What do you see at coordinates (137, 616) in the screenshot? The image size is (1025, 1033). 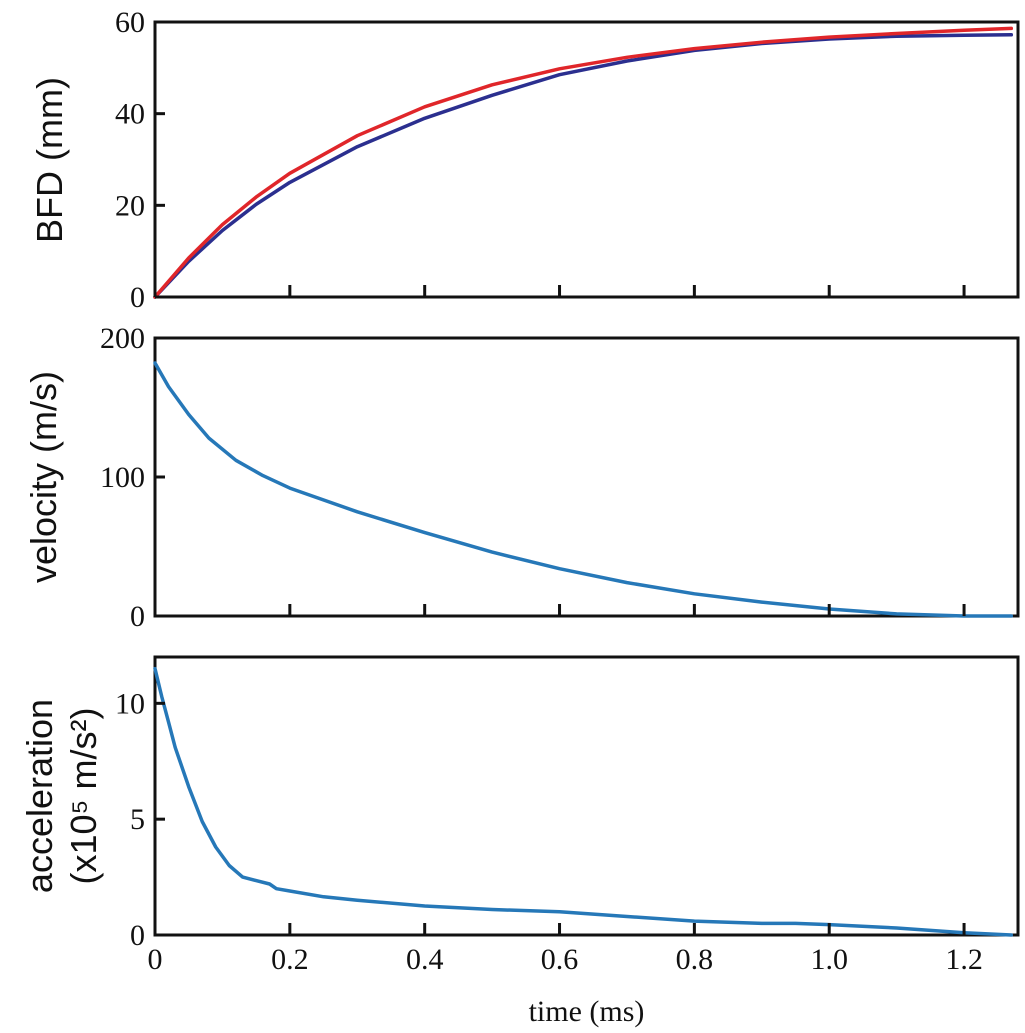 I see `panel-2-ytick-label: 0` at bounding box center [137, 616].